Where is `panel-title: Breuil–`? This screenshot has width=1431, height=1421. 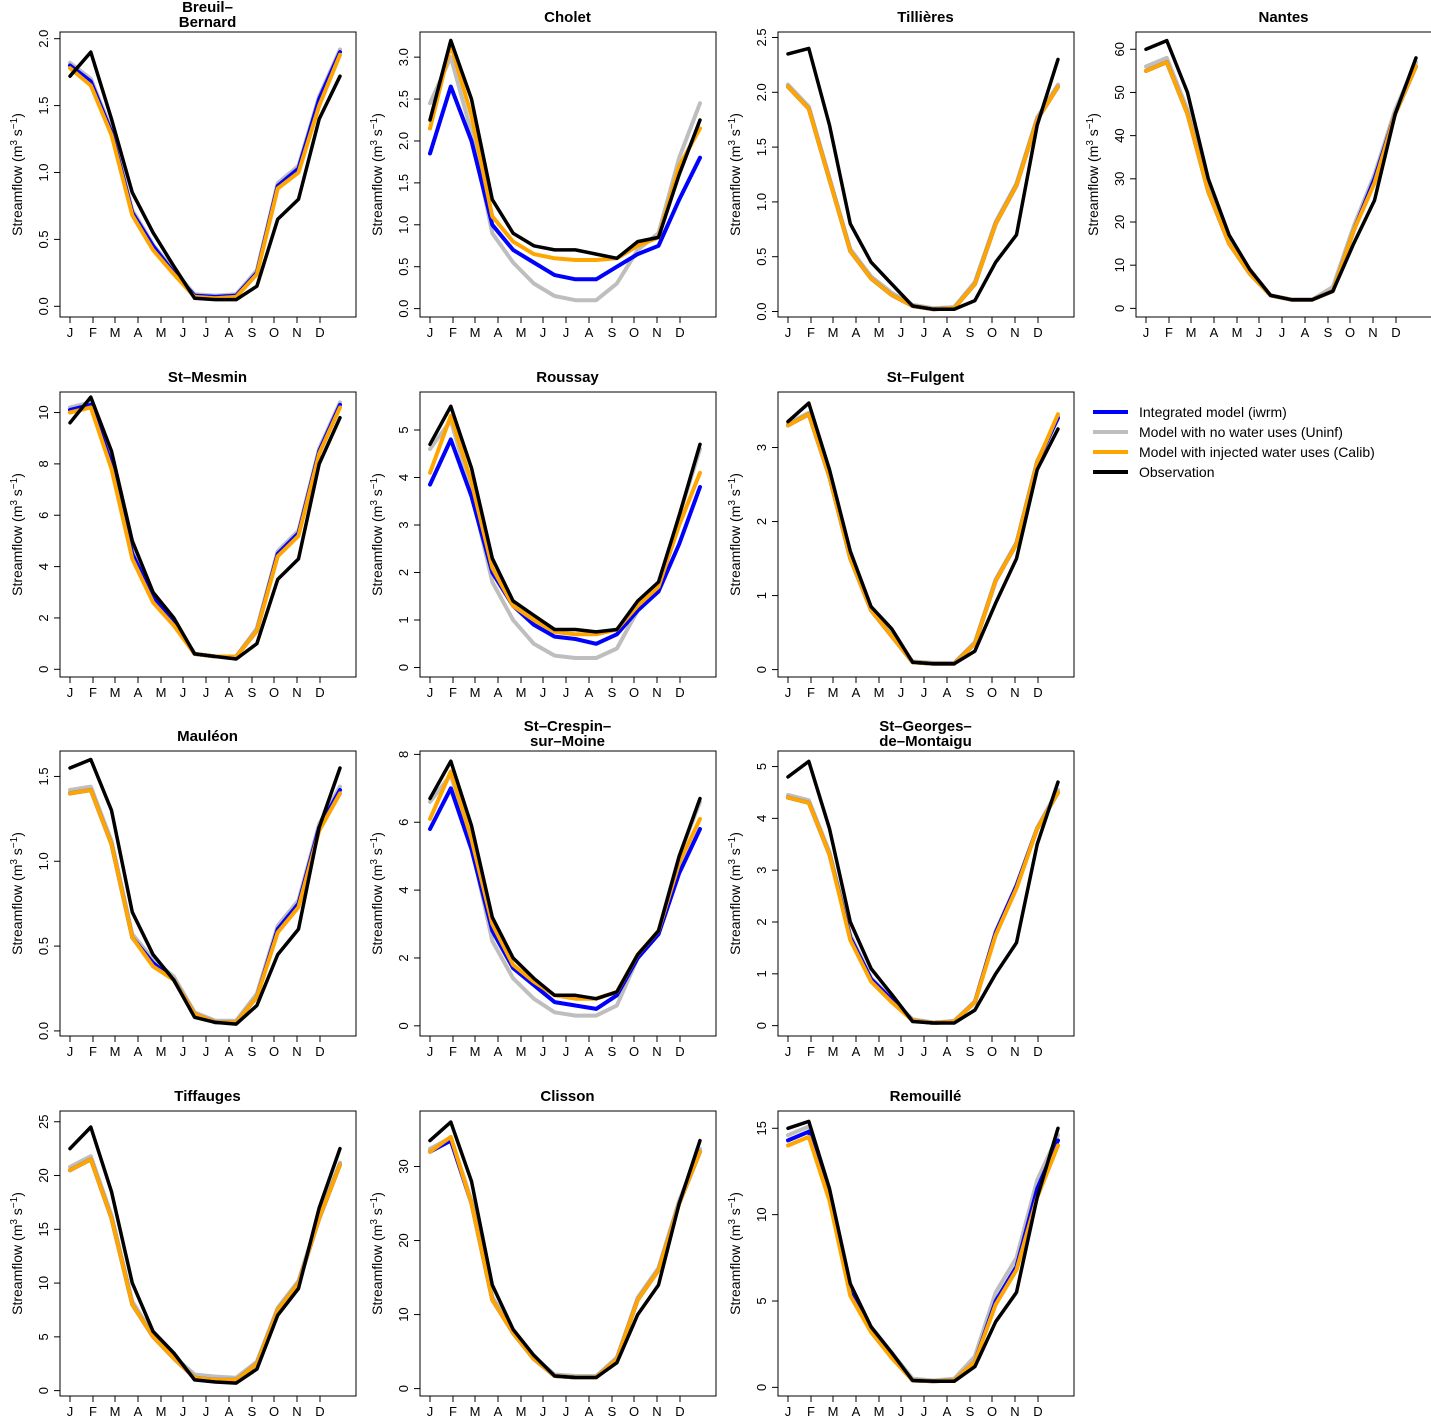
panel-title: Breuil– is located at coordinates (207, 8).